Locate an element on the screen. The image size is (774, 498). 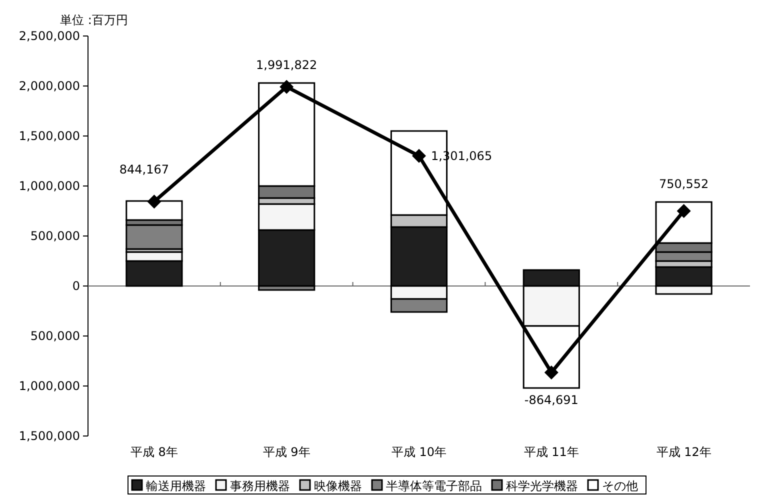
data-label: 750,552 is located at coordinates (683, 184).